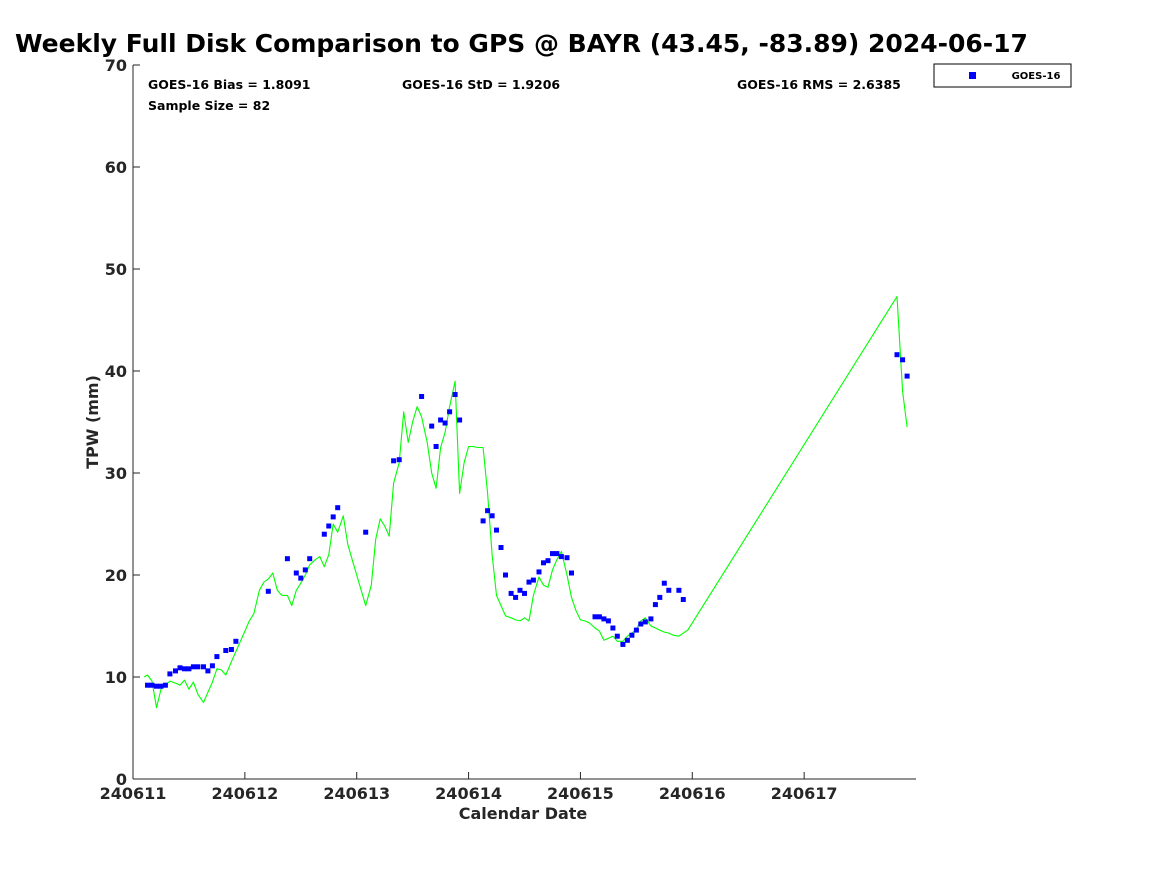 Image resolution: width=1167 pixels, height=875 pixels. I want to click on y-tick-label: 10, so click(116, 677).